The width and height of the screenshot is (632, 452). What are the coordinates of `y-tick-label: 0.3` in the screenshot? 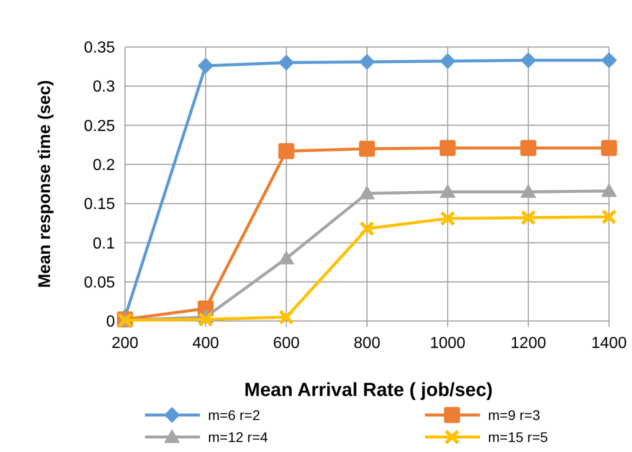 It's located at (104, 87).